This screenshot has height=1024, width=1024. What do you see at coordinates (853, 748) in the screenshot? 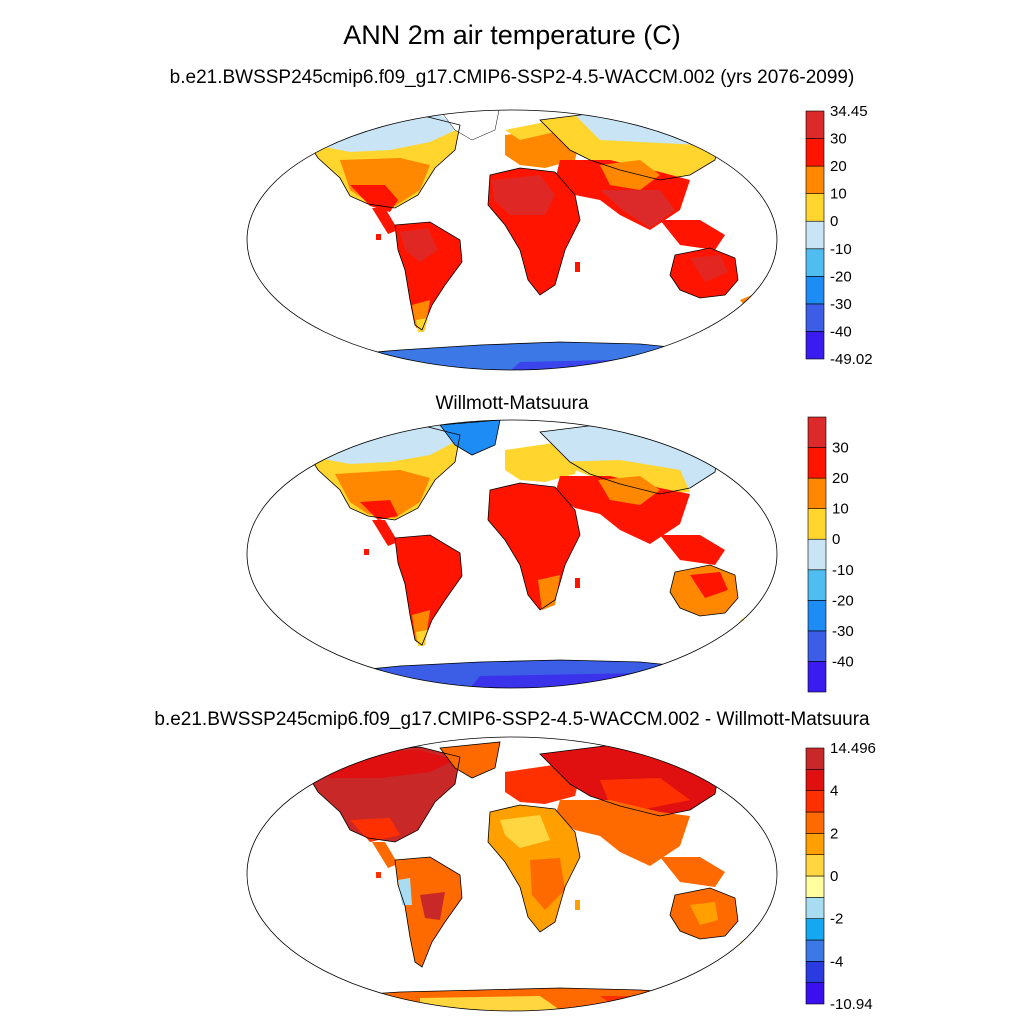
I see `colorbar-tick-label: 14.496` at bounding box center [853, 748].